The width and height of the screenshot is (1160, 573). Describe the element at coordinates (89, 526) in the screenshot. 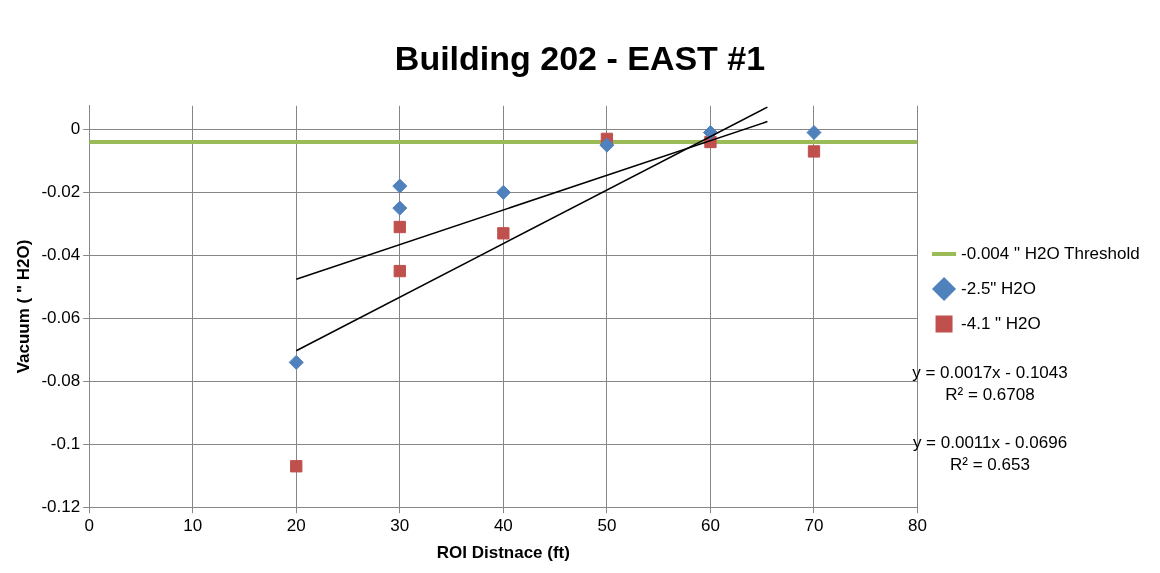

I see `x-tick-label: 0` at that location.